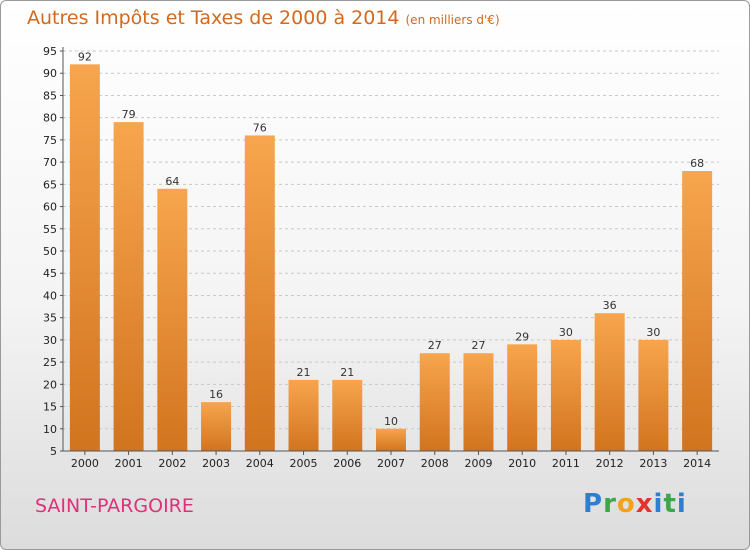 The image size is (750, 550). What do you see at coordinates (391, 439) in the screenshot?
I see `bar-2007` at bounding box center [391, 439].